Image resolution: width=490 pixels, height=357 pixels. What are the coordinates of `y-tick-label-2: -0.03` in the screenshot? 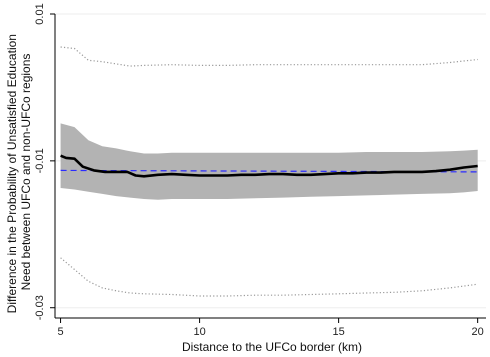 It's located at (40, 307).